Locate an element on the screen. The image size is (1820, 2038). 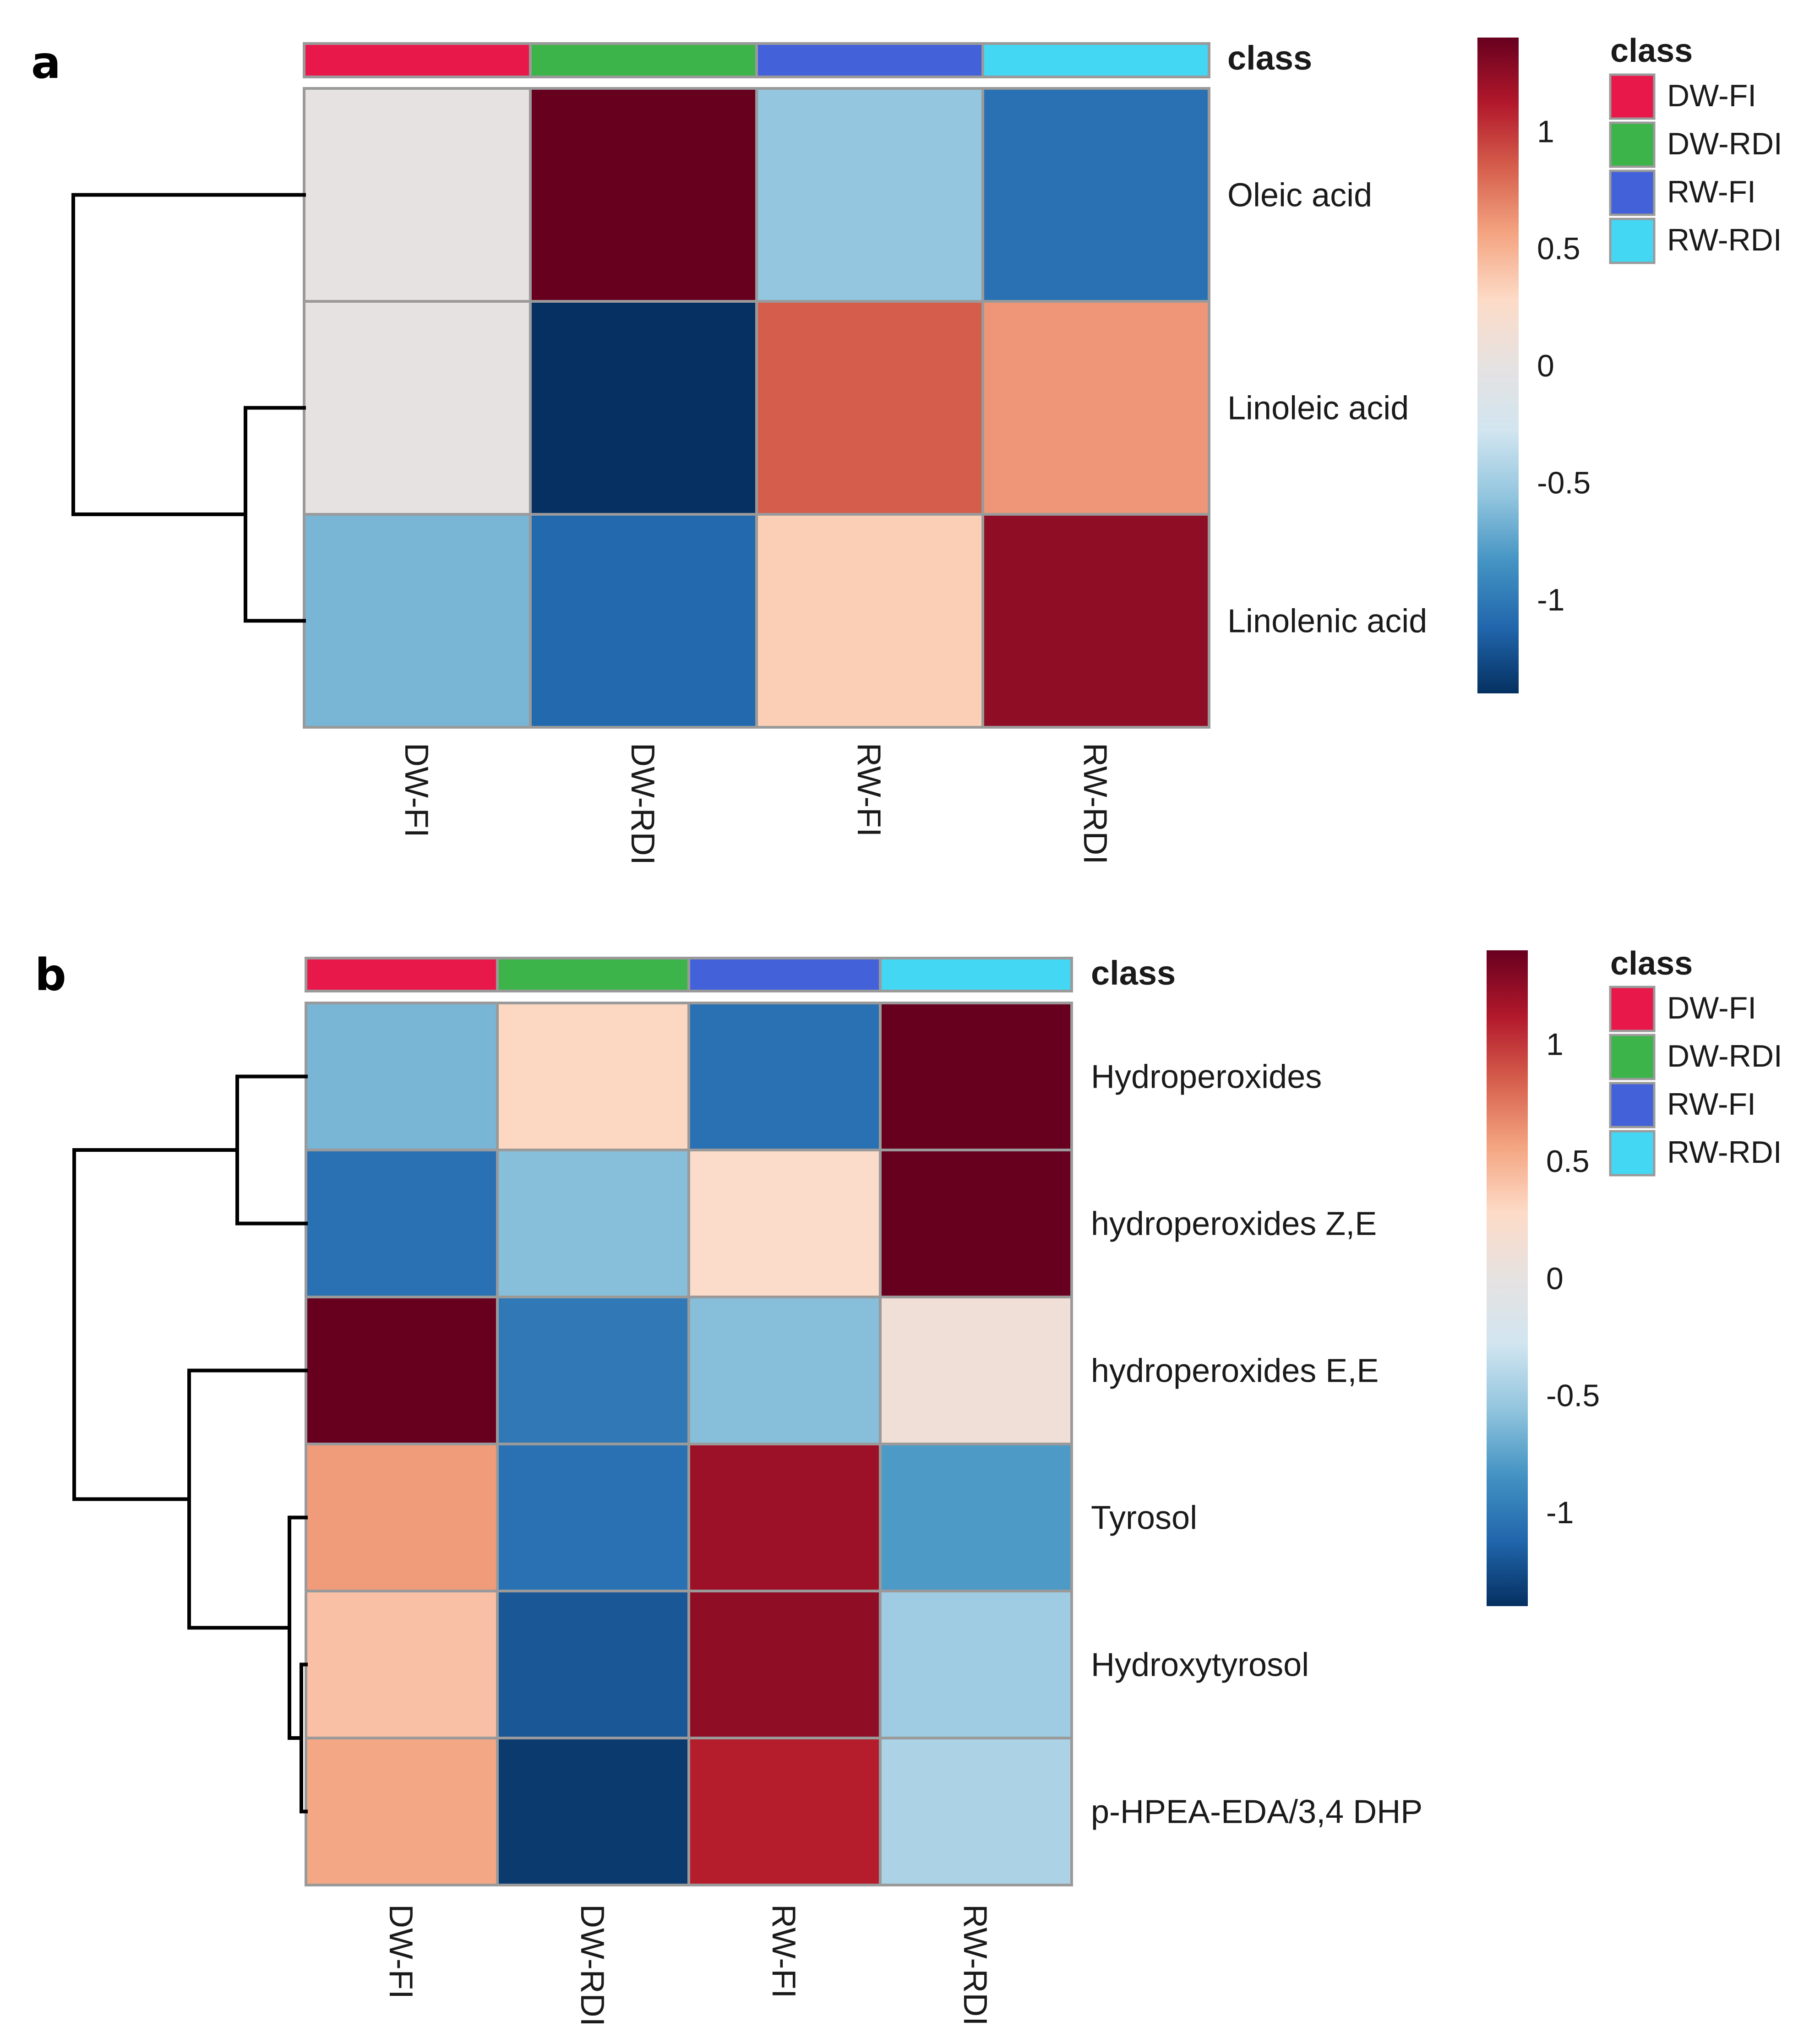
panel-label: a is located at coordinates (46, 62).